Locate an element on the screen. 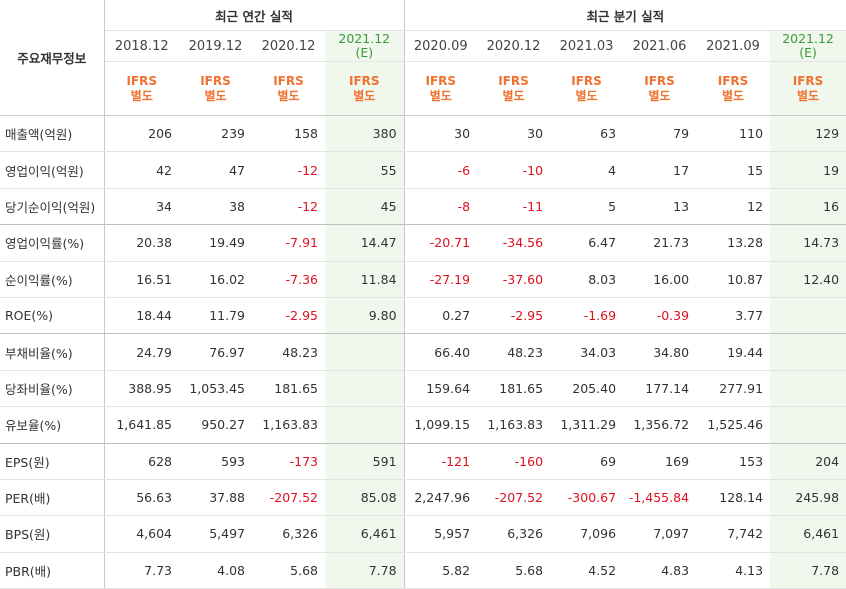 Image resolution: width=846 pixels, height=589 pixels. value-cell: 34.80 is located at coordinates (660, 352).